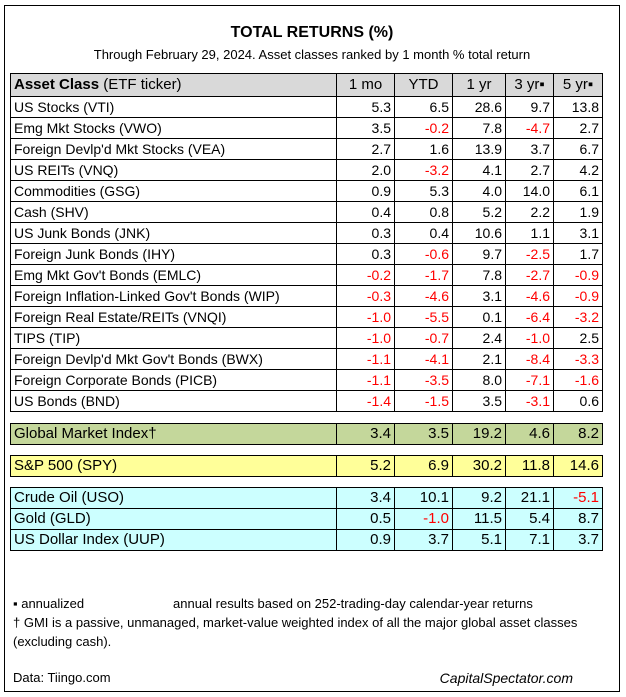  What do you see at coordinates (173, 380) in the screenshot?
I see `asset-name: Foreign Corporate Bonds (PICB)` at bounding box center [173, 380].